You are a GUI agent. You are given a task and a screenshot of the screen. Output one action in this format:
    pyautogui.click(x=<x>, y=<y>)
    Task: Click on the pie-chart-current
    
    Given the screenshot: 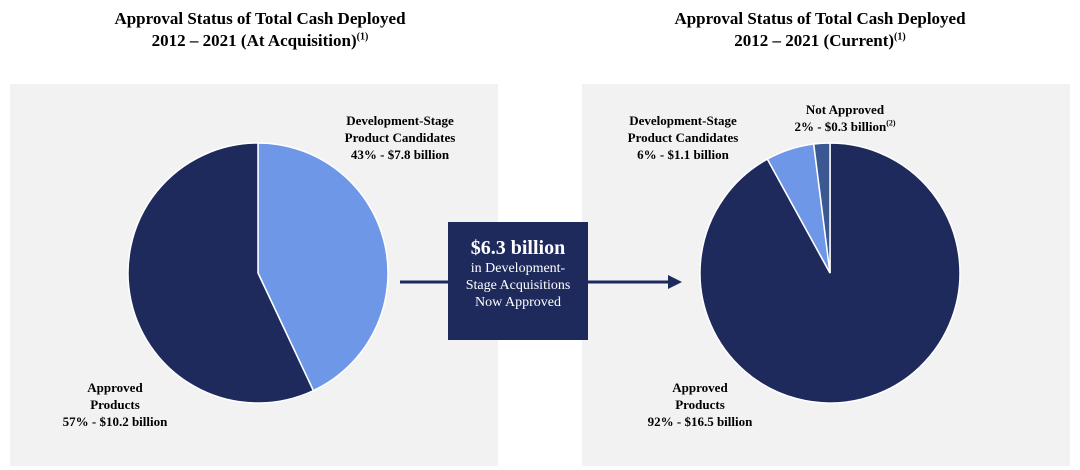 What is the action you would take?
    pyautogui.click(x=830, y=273)
    